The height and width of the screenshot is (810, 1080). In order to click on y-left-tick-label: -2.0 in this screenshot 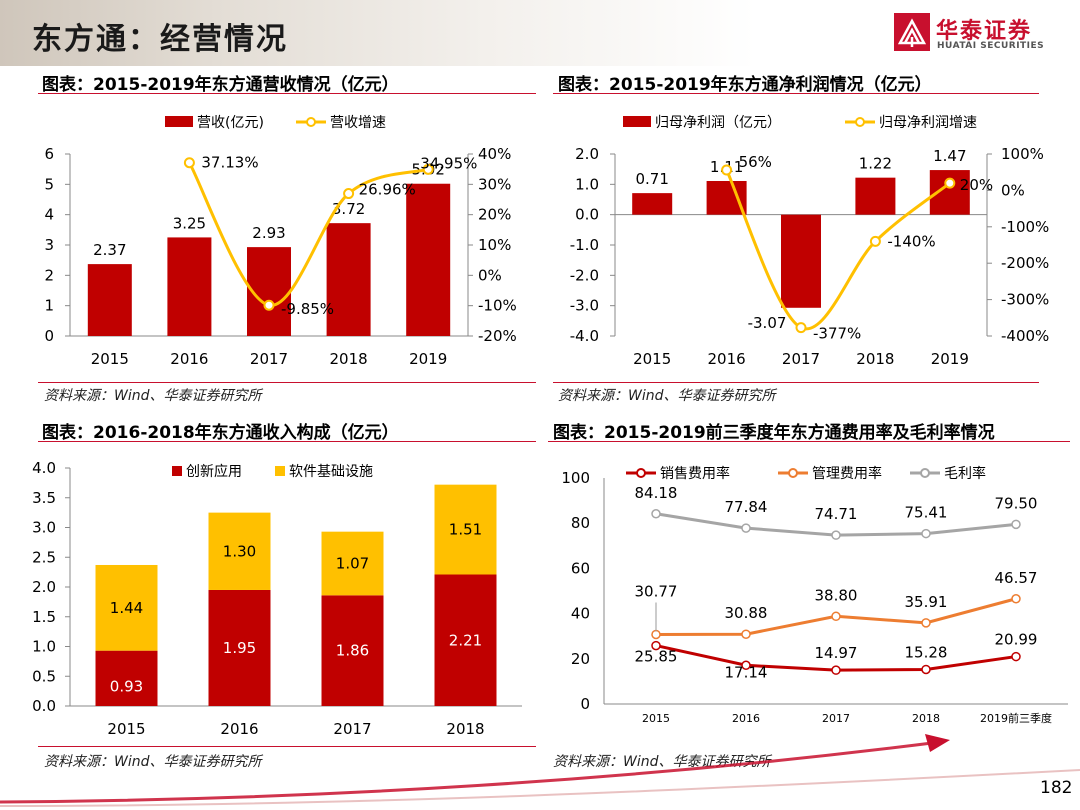, I will do `click(584, 275)`.